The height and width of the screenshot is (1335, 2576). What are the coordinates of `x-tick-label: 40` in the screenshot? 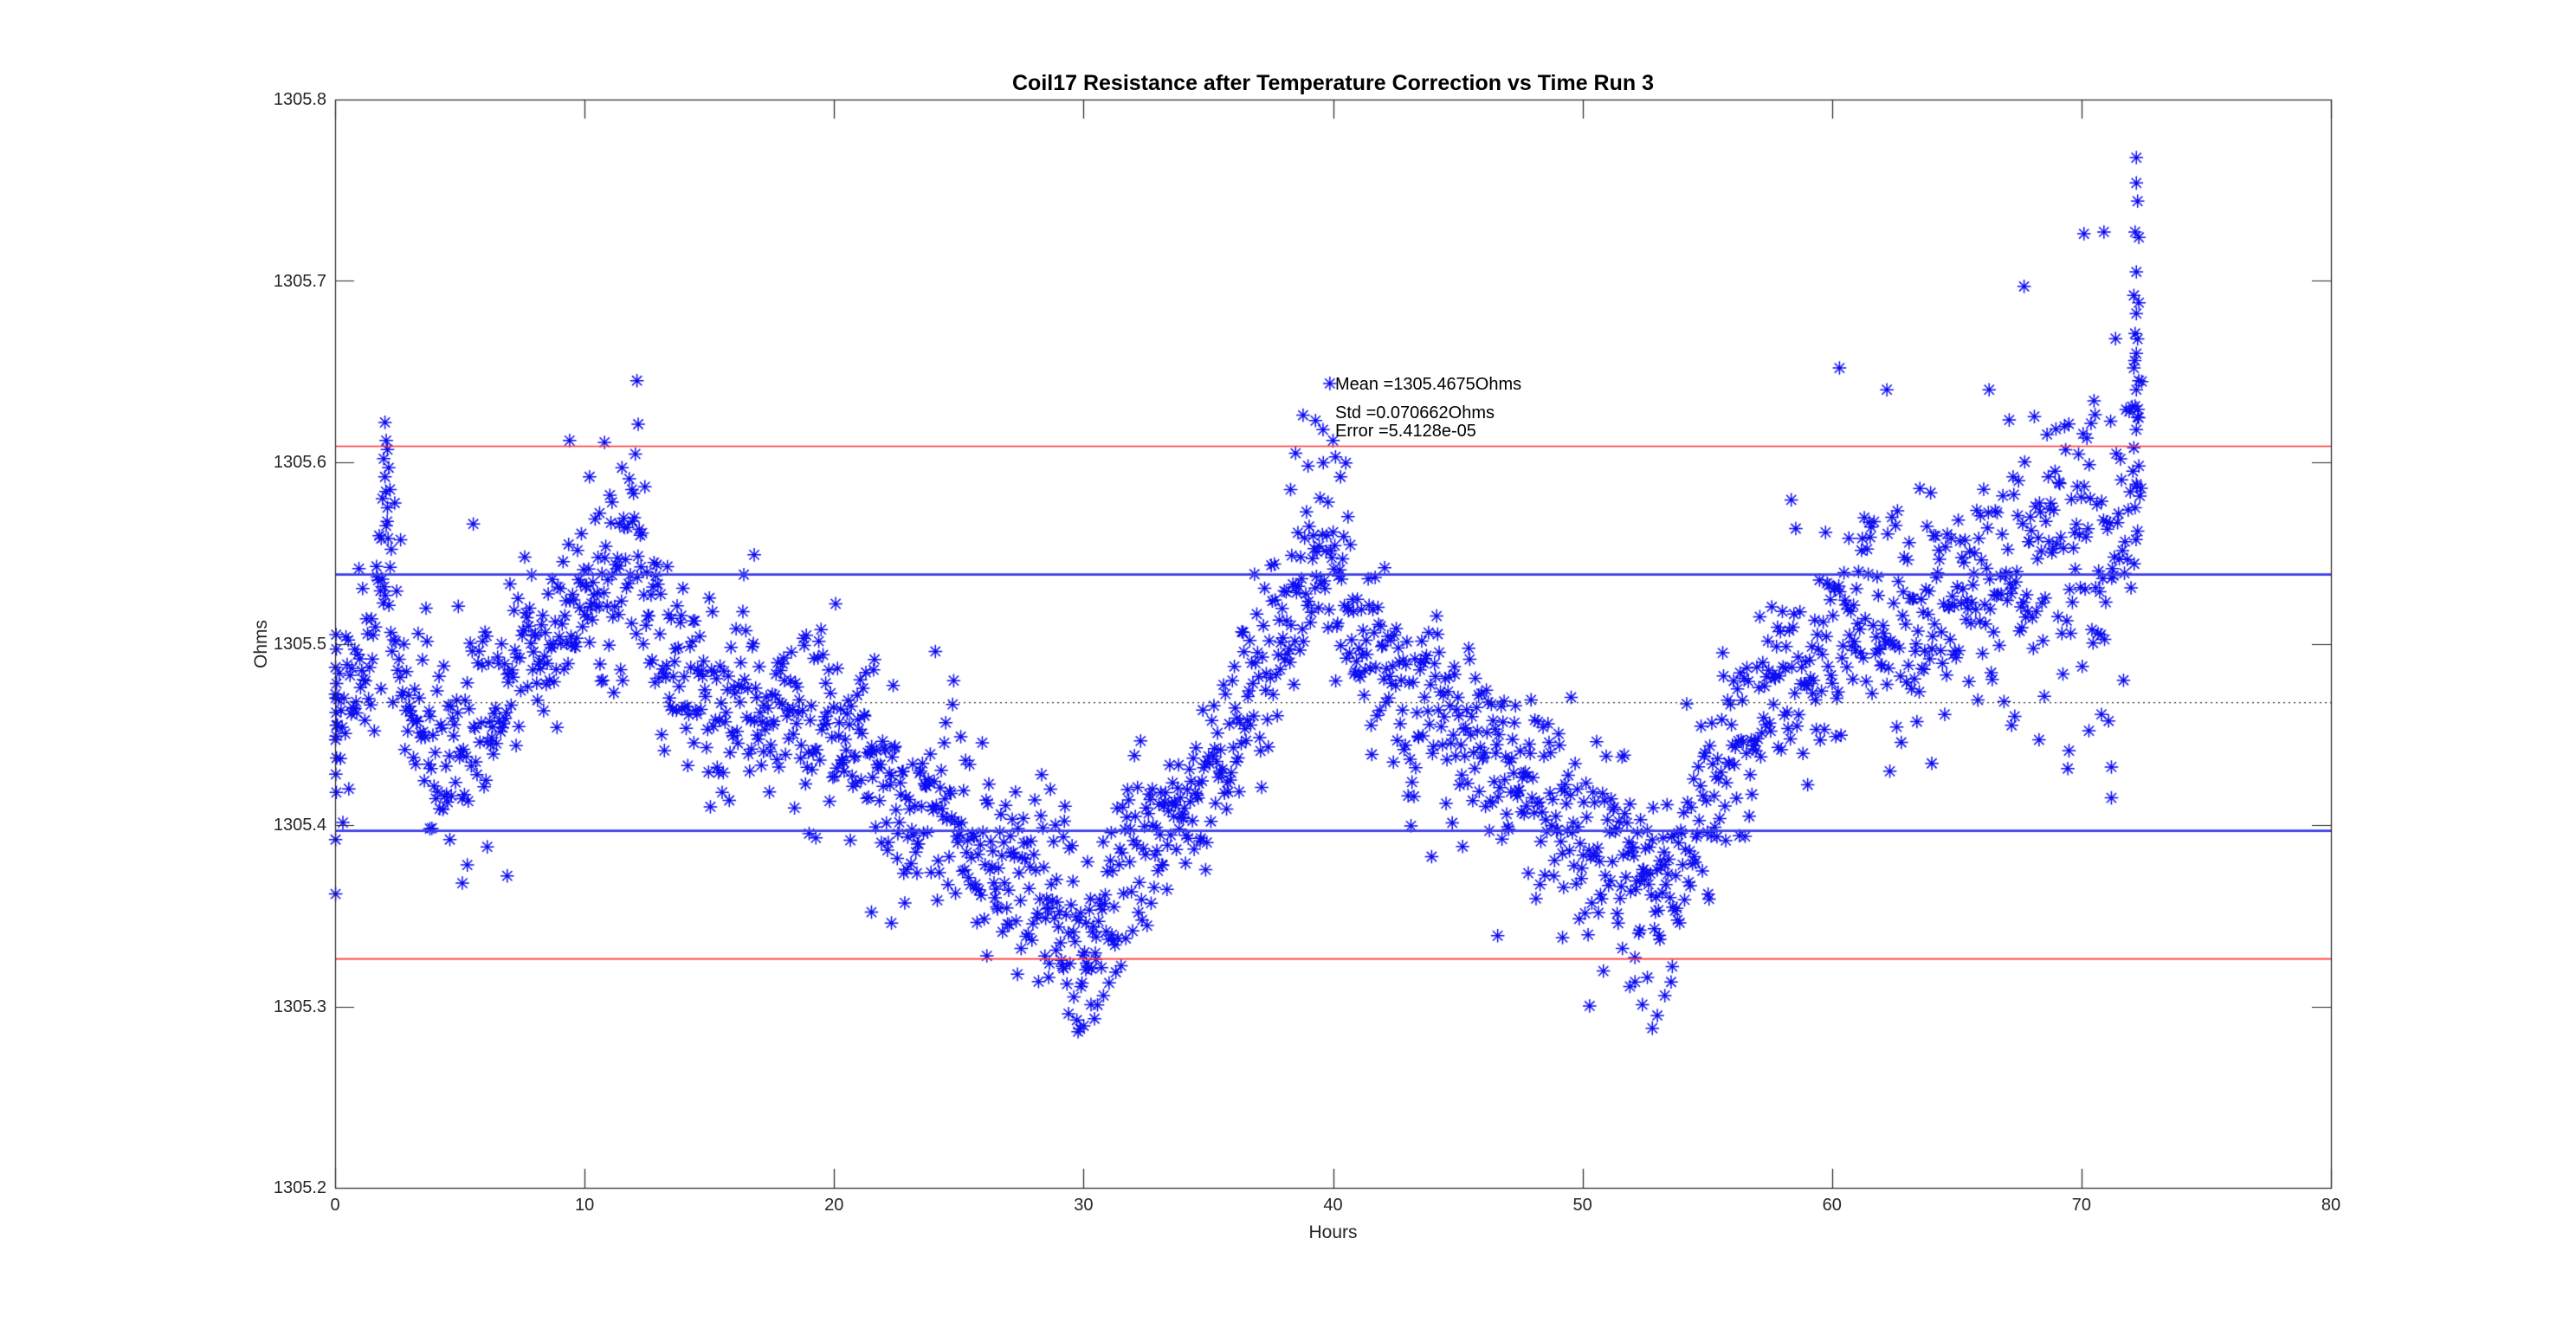 It's located at (1333, 1206).